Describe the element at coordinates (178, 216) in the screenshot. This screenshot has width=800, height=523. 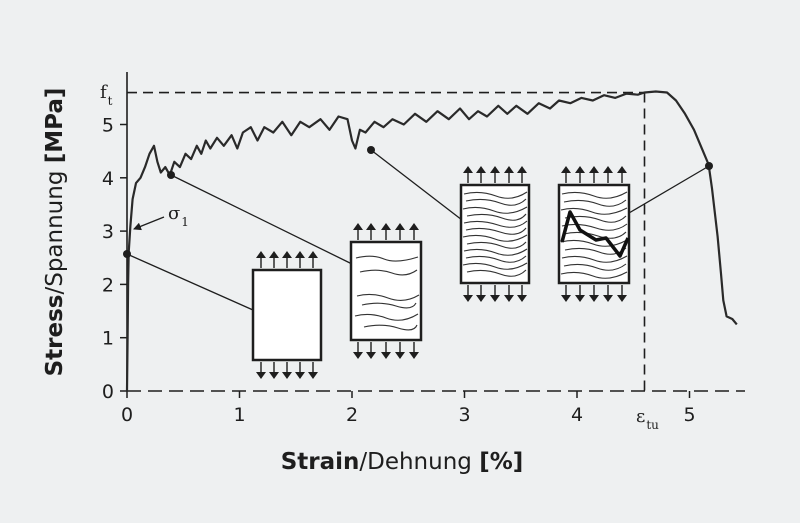
I see `sigma1-label: σ1` at that location.